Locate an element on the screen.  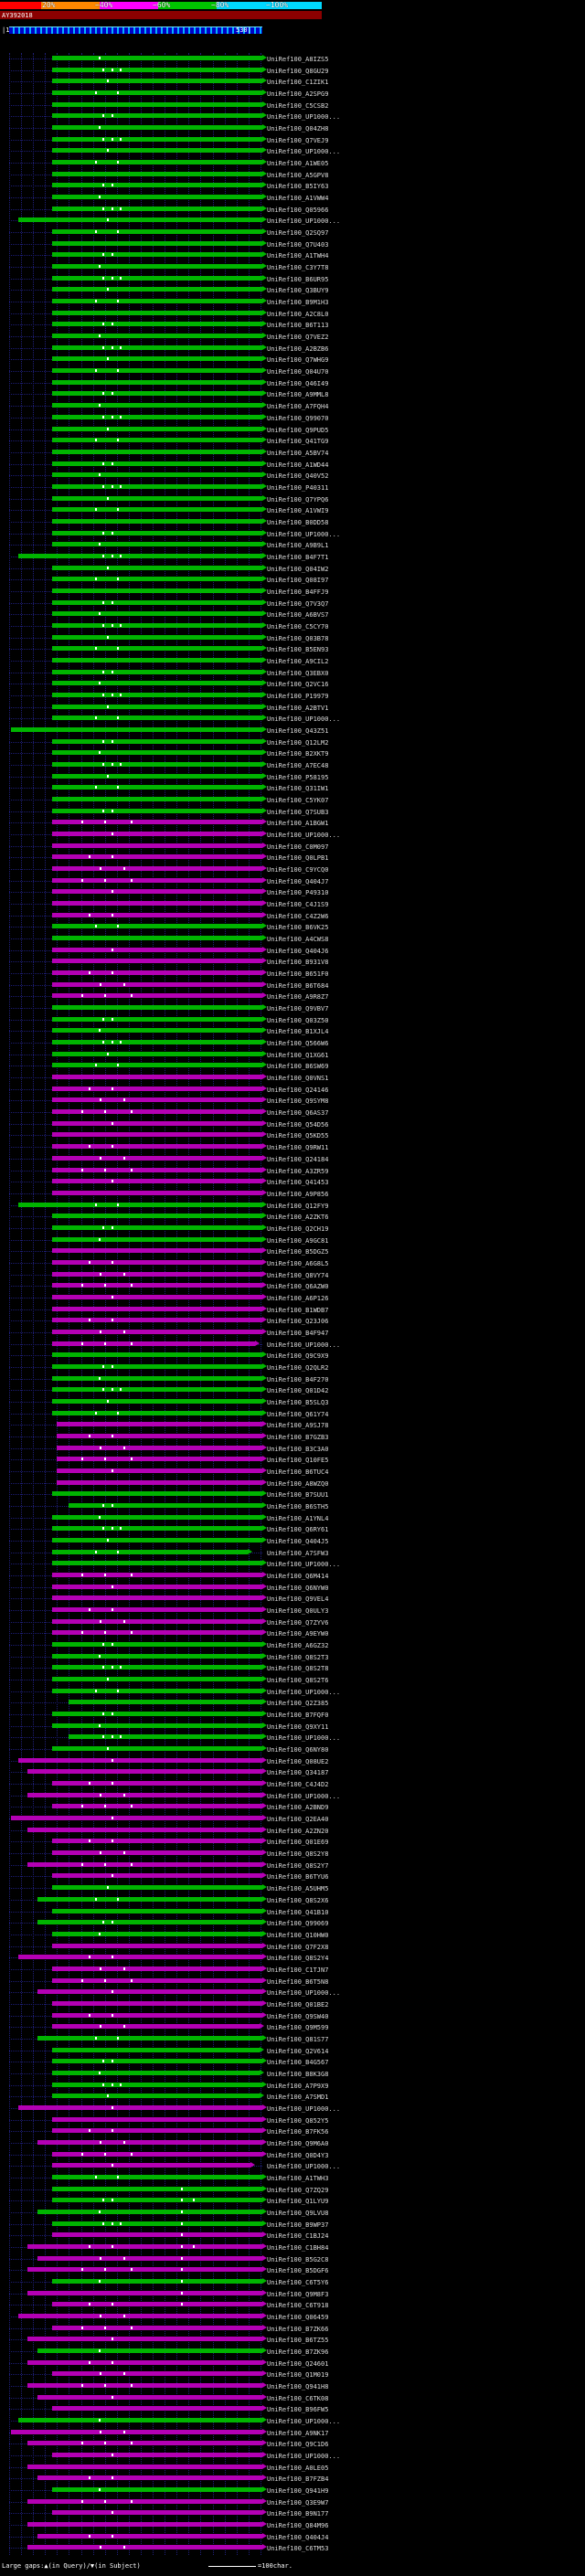
hit-label: UniRef100_Q9SW40 is located at coordinates (298, 2016).